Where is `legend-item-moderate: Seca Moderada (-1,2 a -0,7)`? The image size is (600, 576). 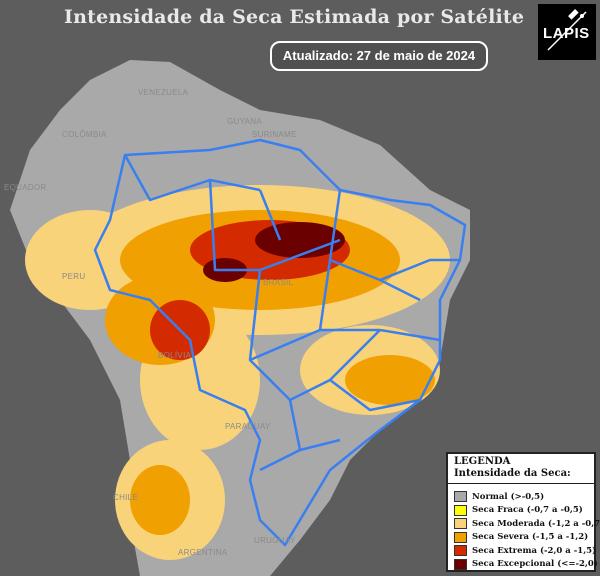 legend-item-moderate: Seca Moderada (-1,2 a -0,7) is located at coordinates (527, 523).